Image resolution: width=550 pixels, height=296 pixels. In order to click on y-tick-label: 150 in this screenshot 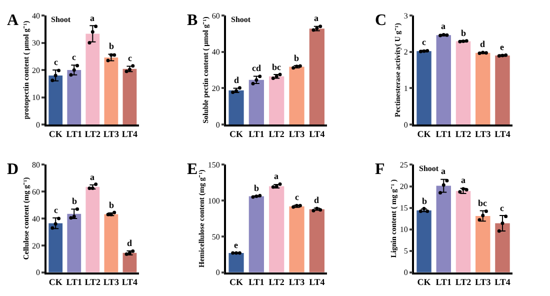, I will do `click(214, 165)`.